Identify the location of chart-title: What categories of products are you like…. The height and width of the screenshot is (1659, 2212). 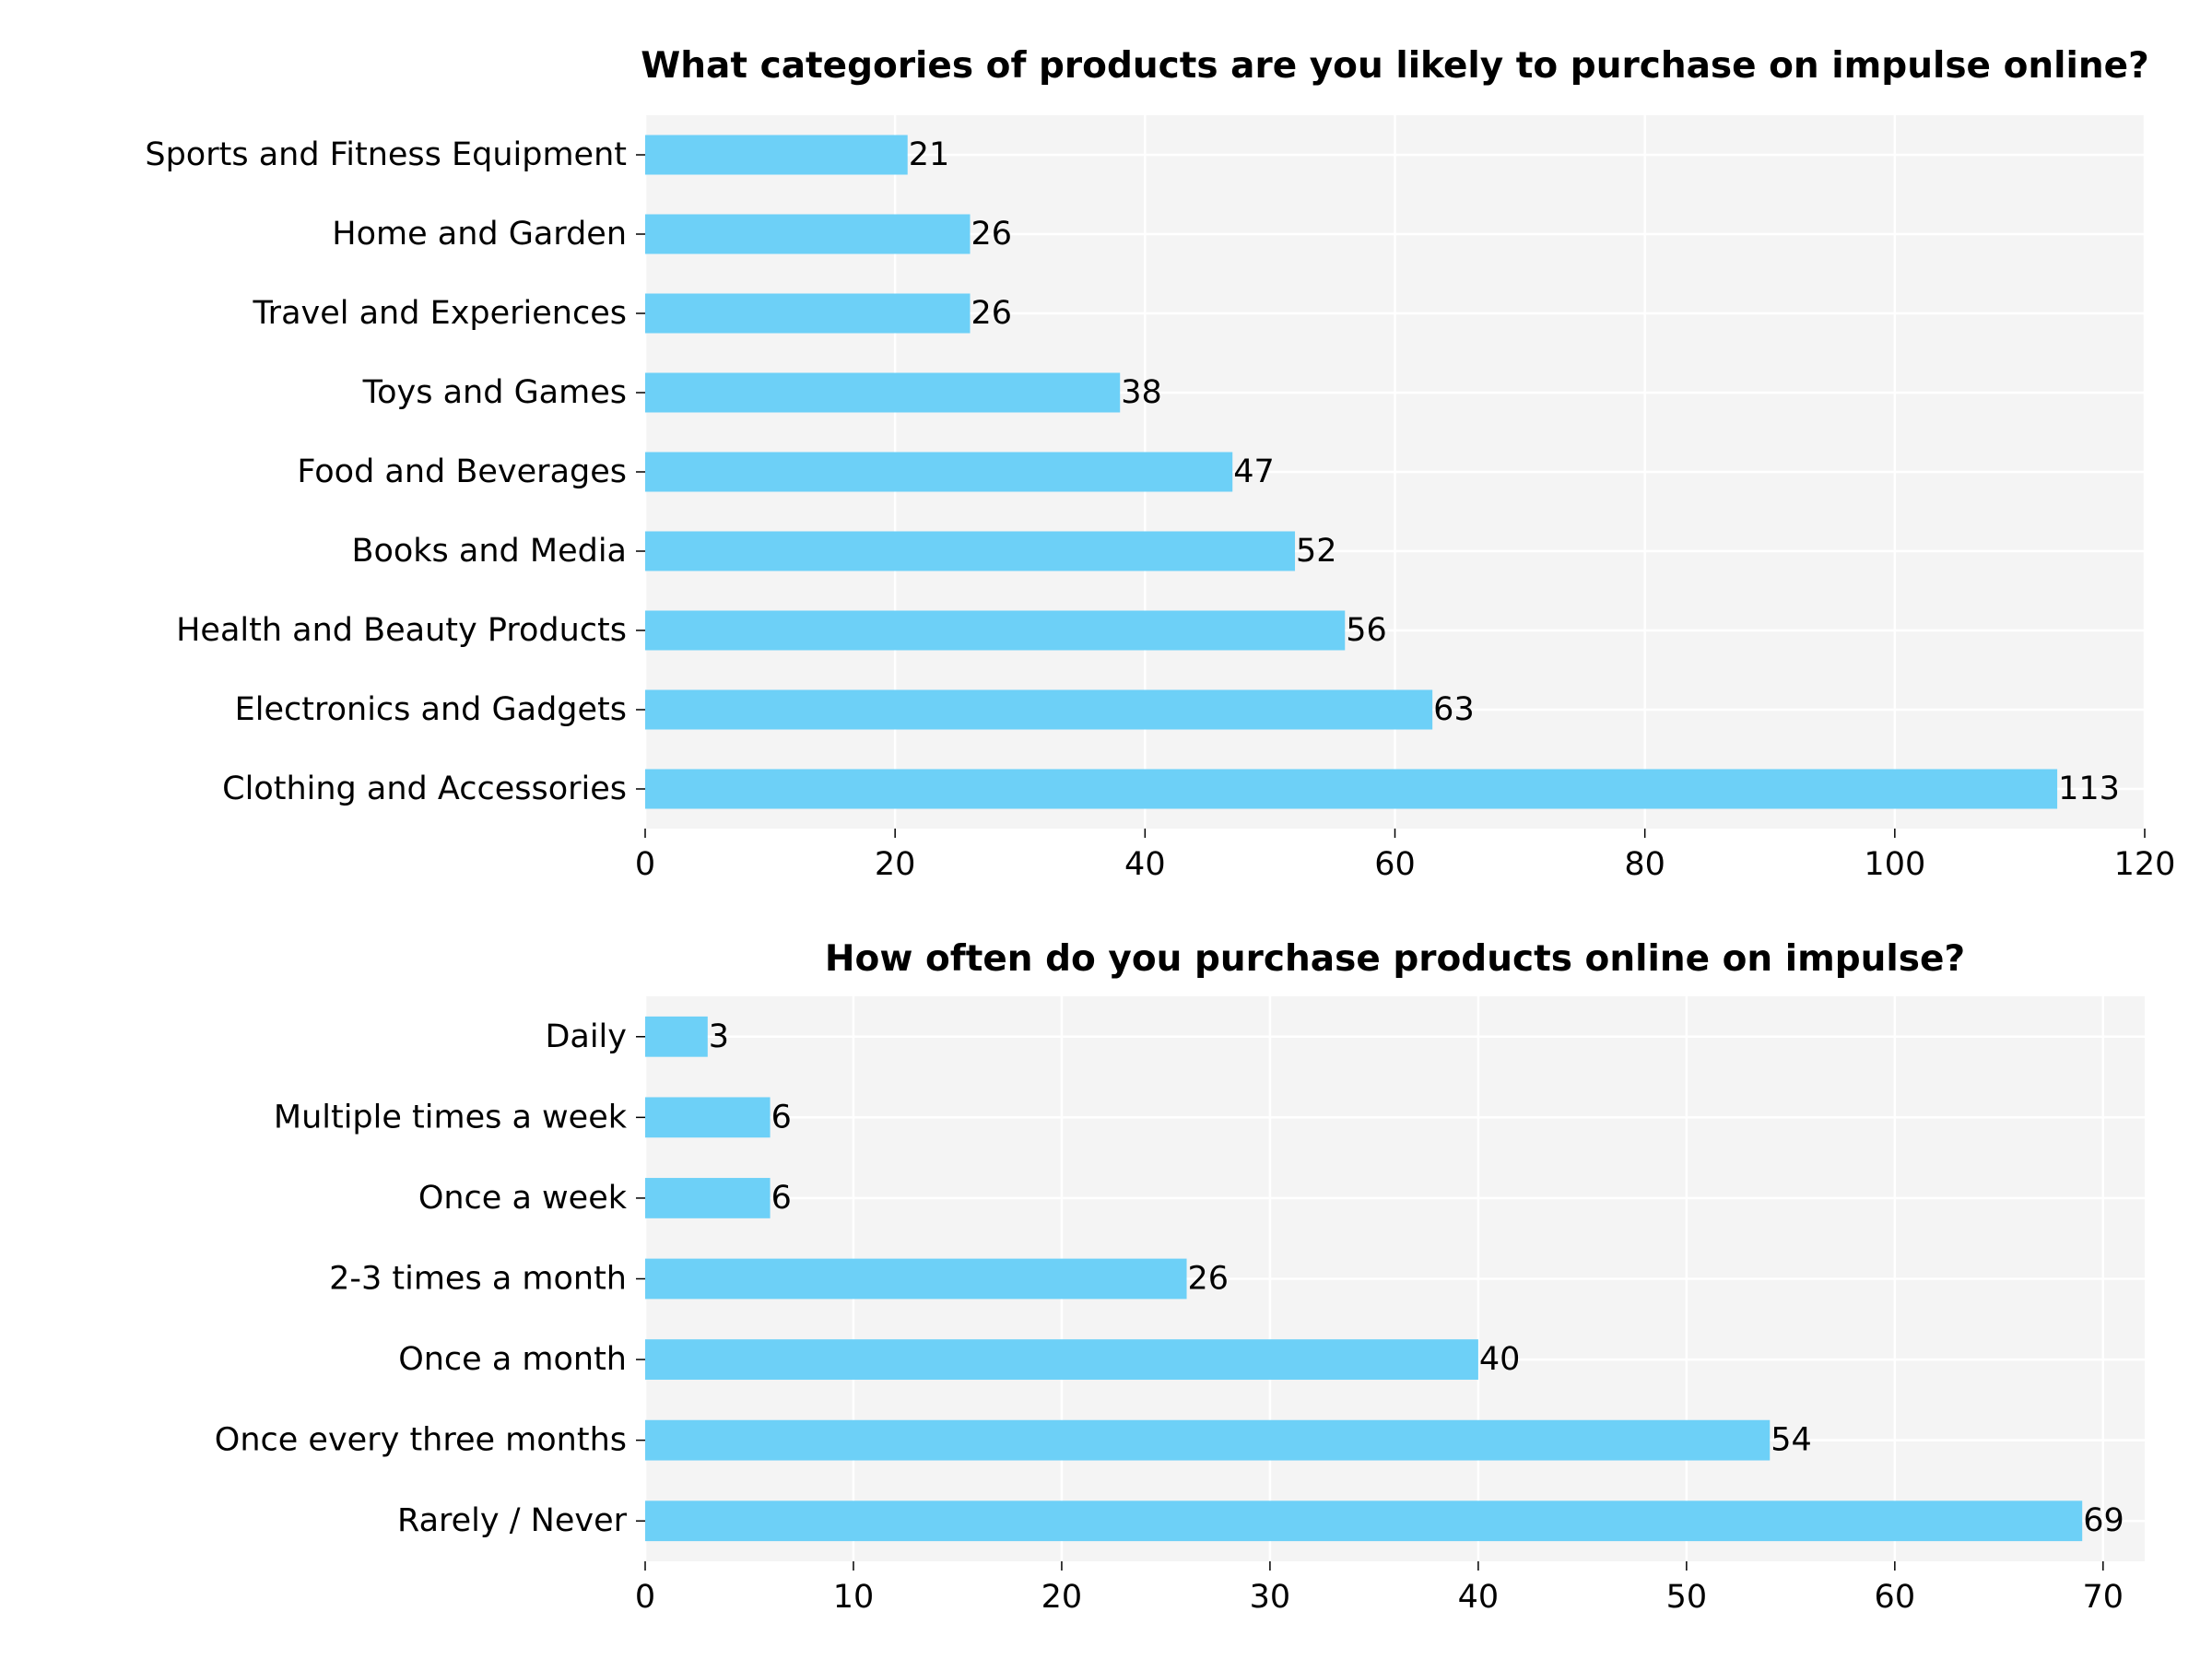
(1394, 66).